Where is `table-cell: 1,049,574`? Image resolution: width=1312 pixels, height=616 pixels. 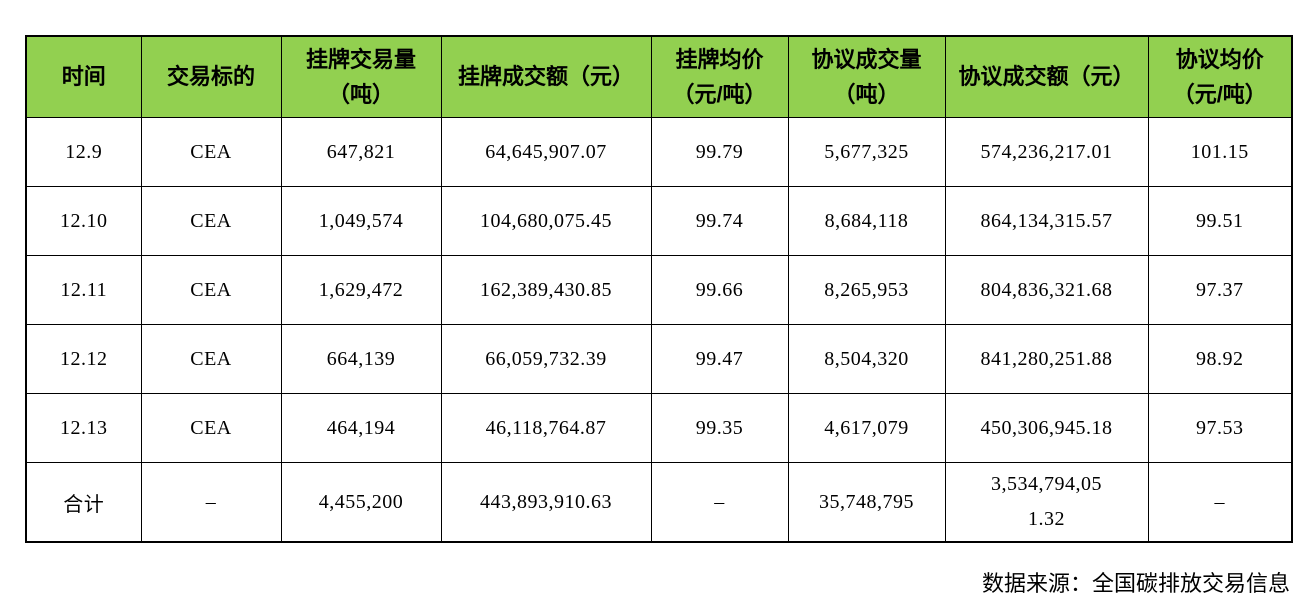 table-cell: 1,049,574 is located at coordinates (361, 221).